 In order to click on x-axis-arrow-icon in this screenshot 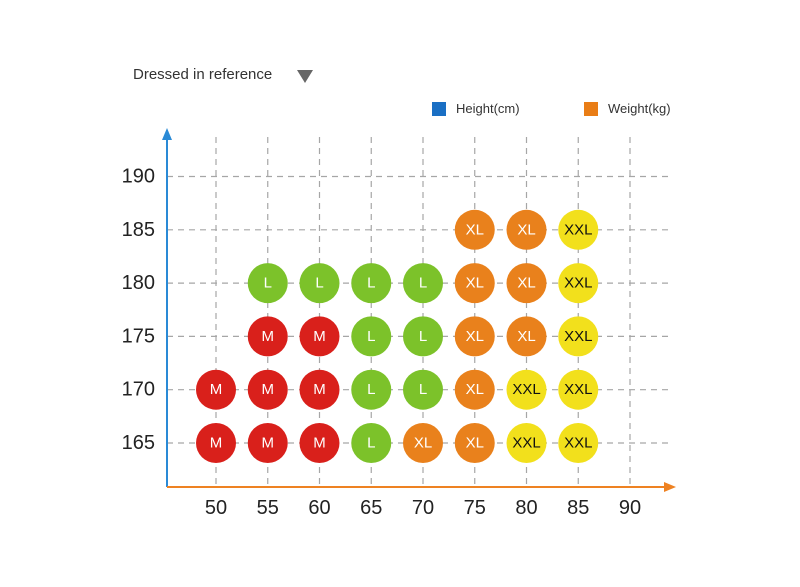, I will do `click(670, 487)`.